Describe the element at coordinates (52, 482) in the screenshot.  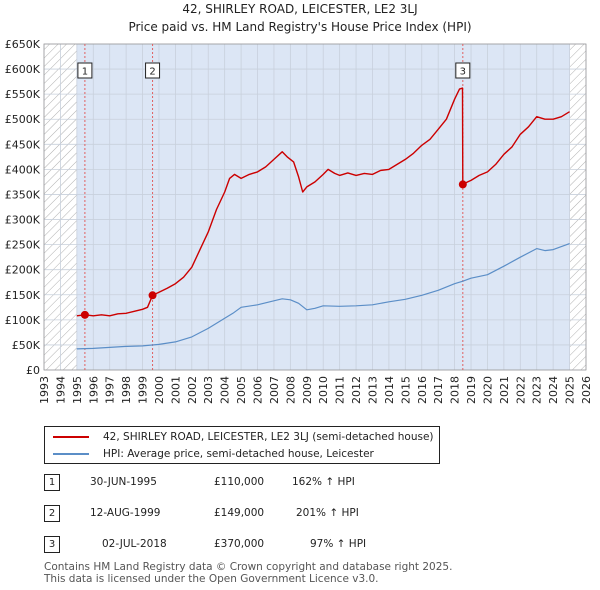
I see `sale-marker-box: 1` at that location.